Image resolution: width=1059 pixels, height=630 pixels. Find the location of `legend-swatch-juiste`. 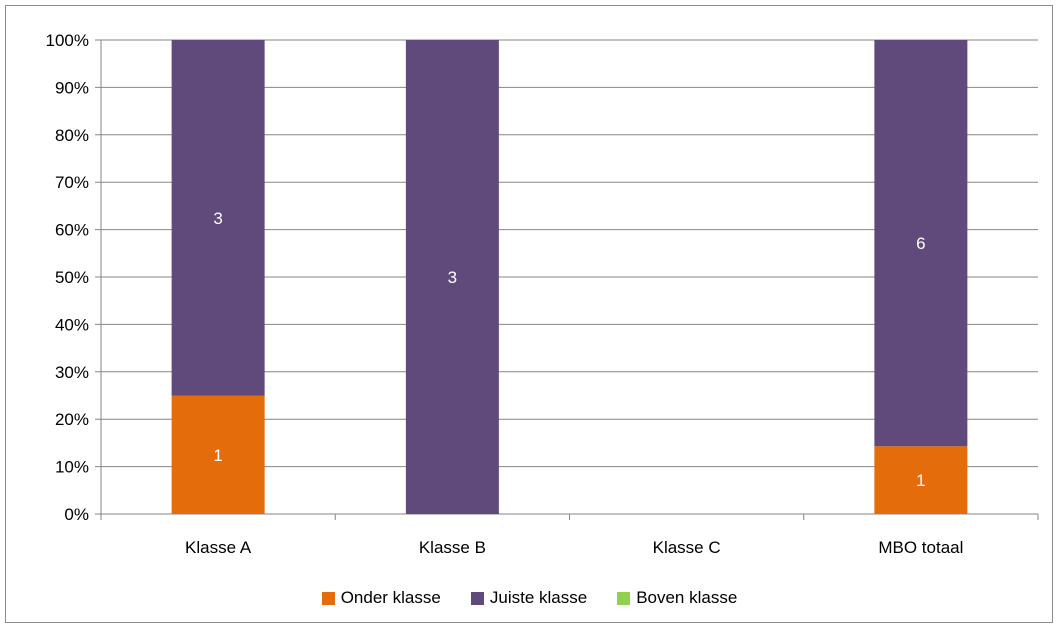

legend-swatch-juiste is located at coordinates (477, 598).